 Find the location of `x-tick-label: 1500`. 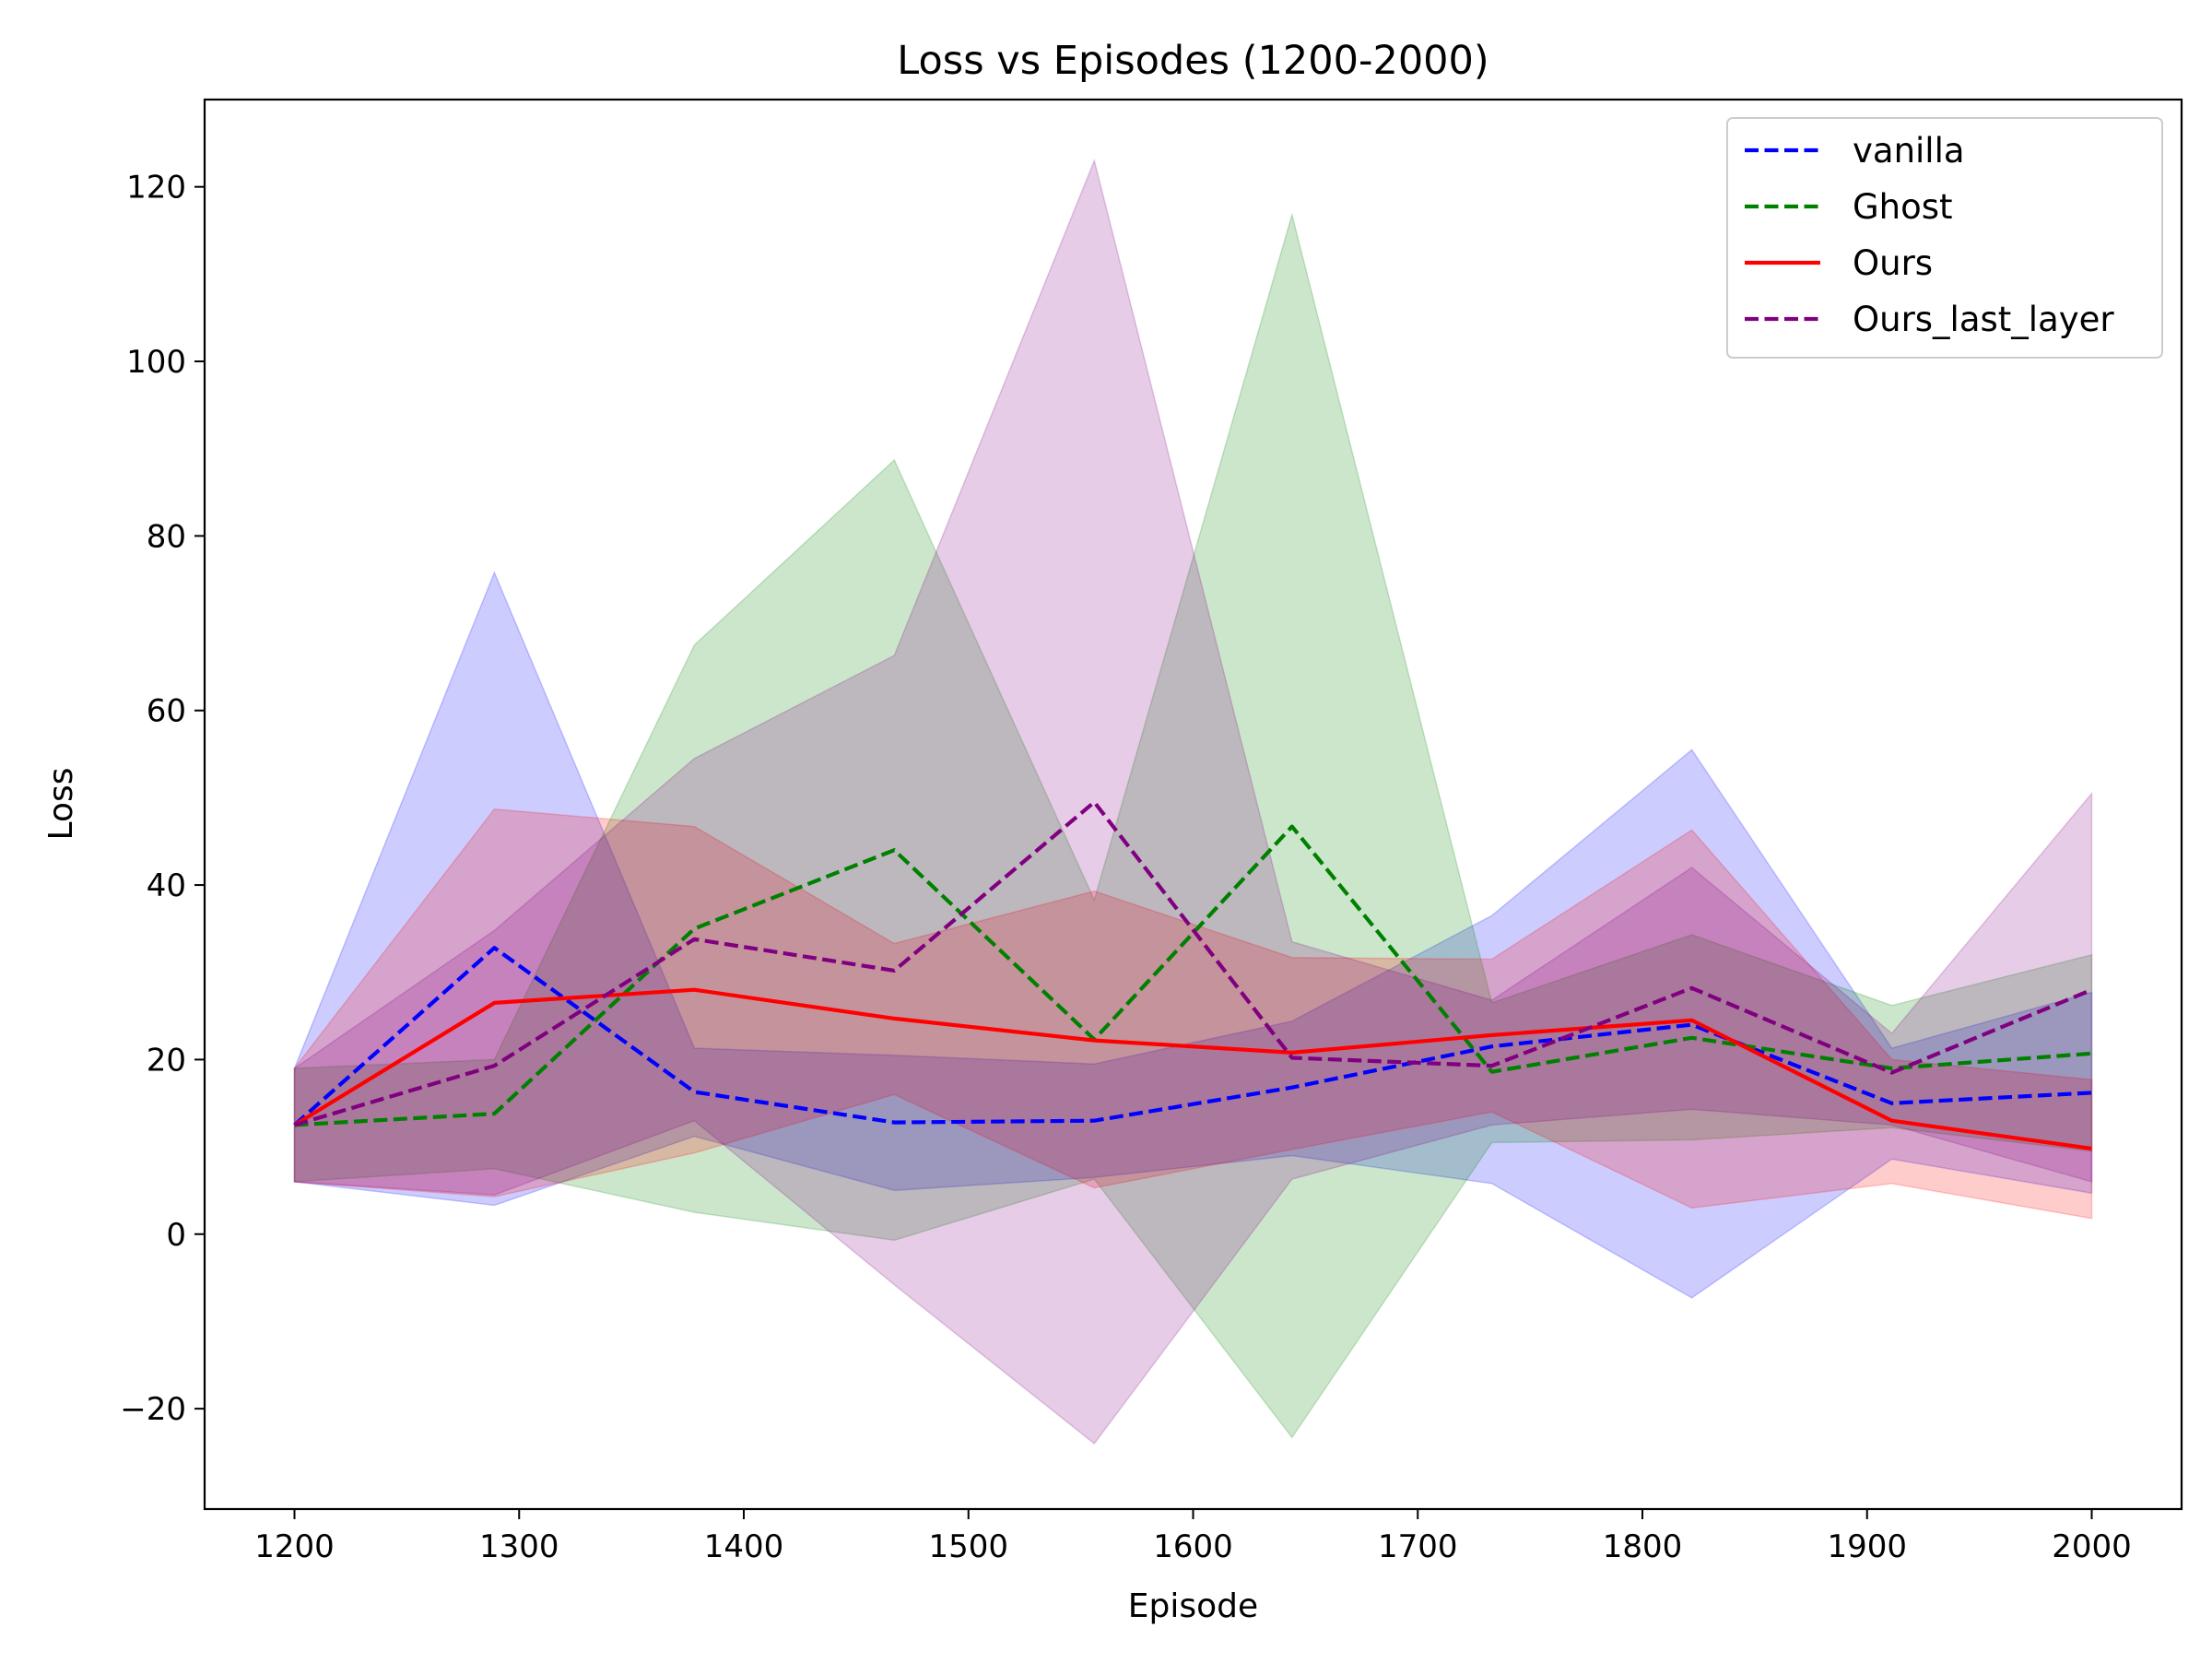

x-tick-label: 1500 is located at coordinates (968, 1546).